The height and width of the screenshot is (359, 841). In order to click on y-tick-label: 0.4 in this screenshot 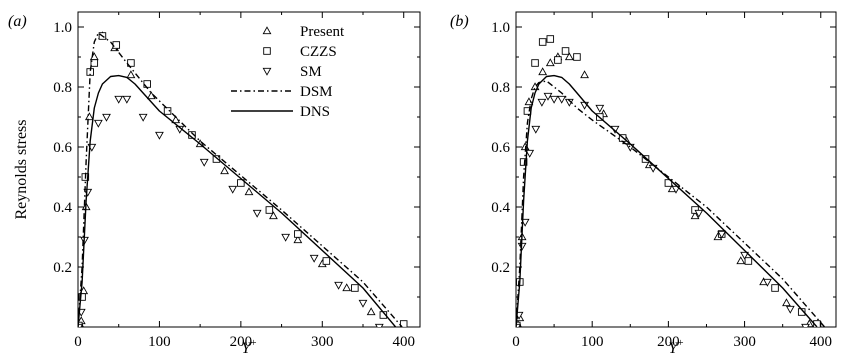, I will do `click(500, 208)`.